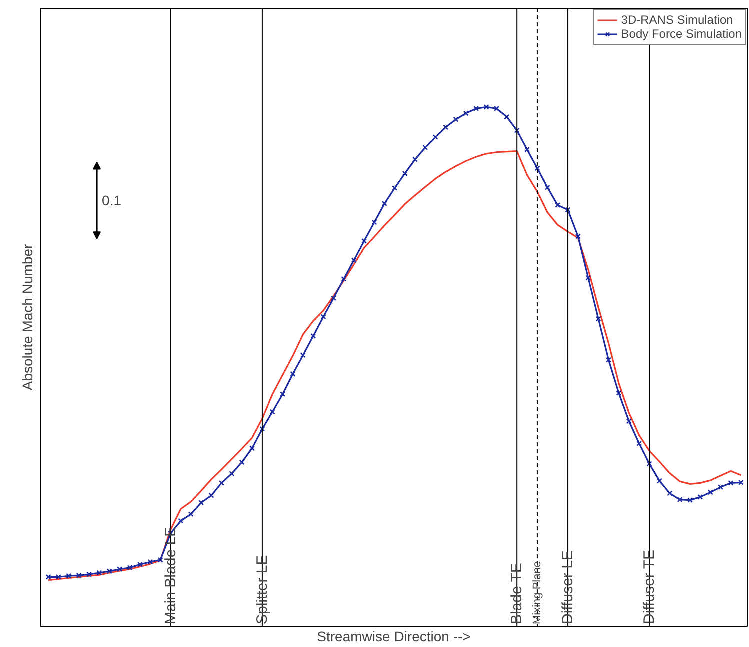  I want to click on y-axis-title: Absolute Mach Number, so click(28, 317).